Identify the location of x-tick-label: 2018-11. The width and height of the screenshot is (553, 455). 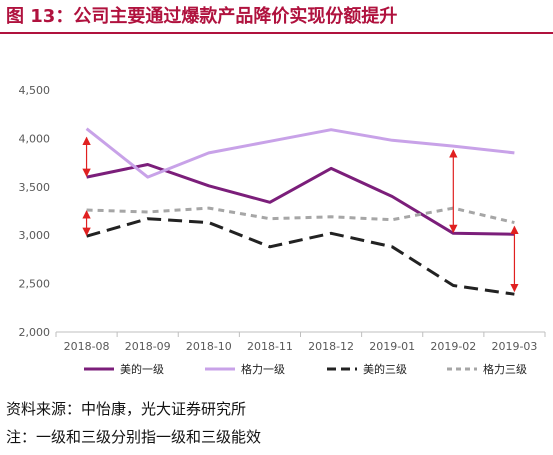
(270, 346).